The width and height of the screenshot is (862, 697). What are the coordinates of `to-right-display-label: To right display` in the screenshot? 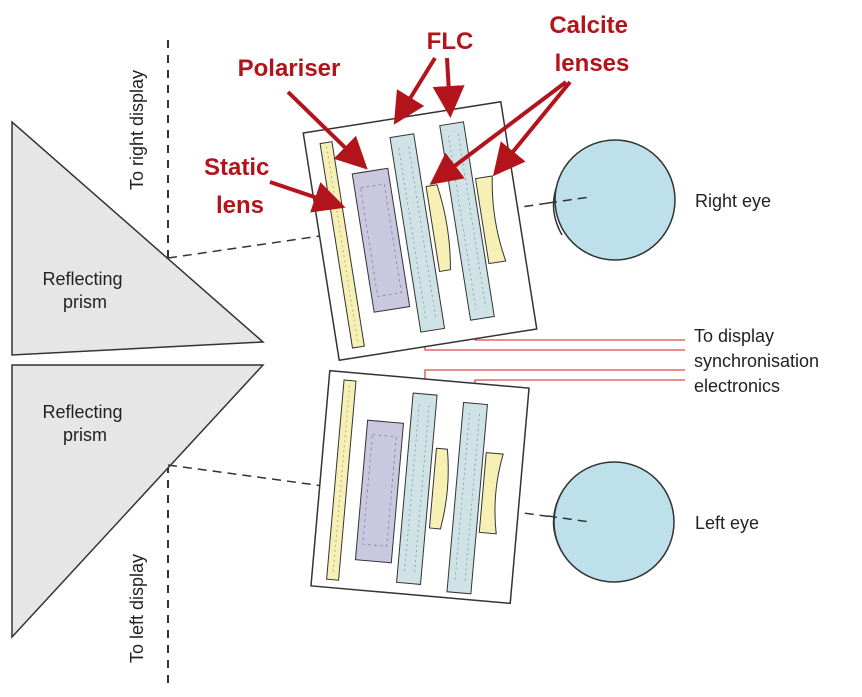 It's located at (137, 130).